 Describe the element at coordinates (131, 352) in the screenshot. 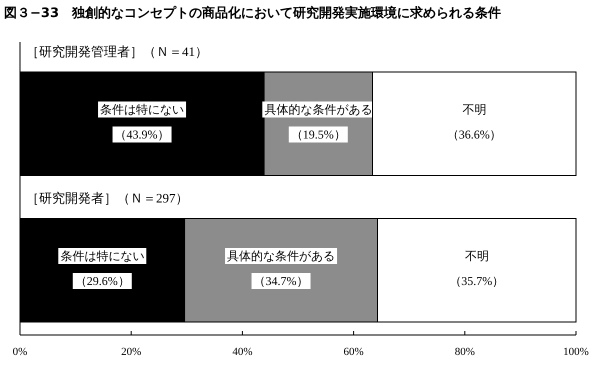

I see `tick-label: 20%` at that location.